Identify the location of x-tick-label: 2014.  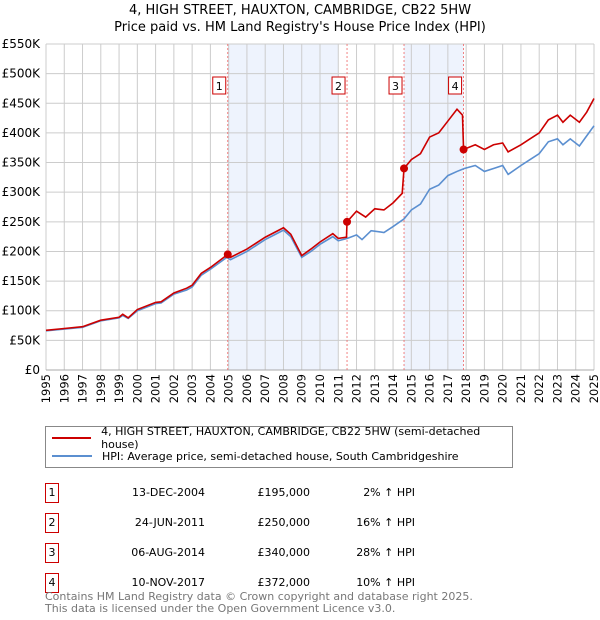
(393, 388).